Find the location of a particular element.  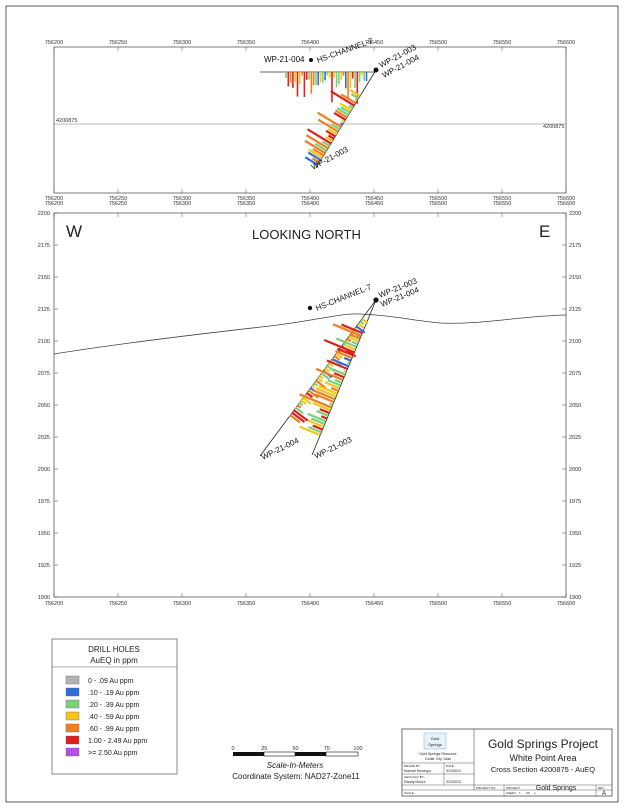

logo-line-2: Springs is located at coordinates (435, 744).